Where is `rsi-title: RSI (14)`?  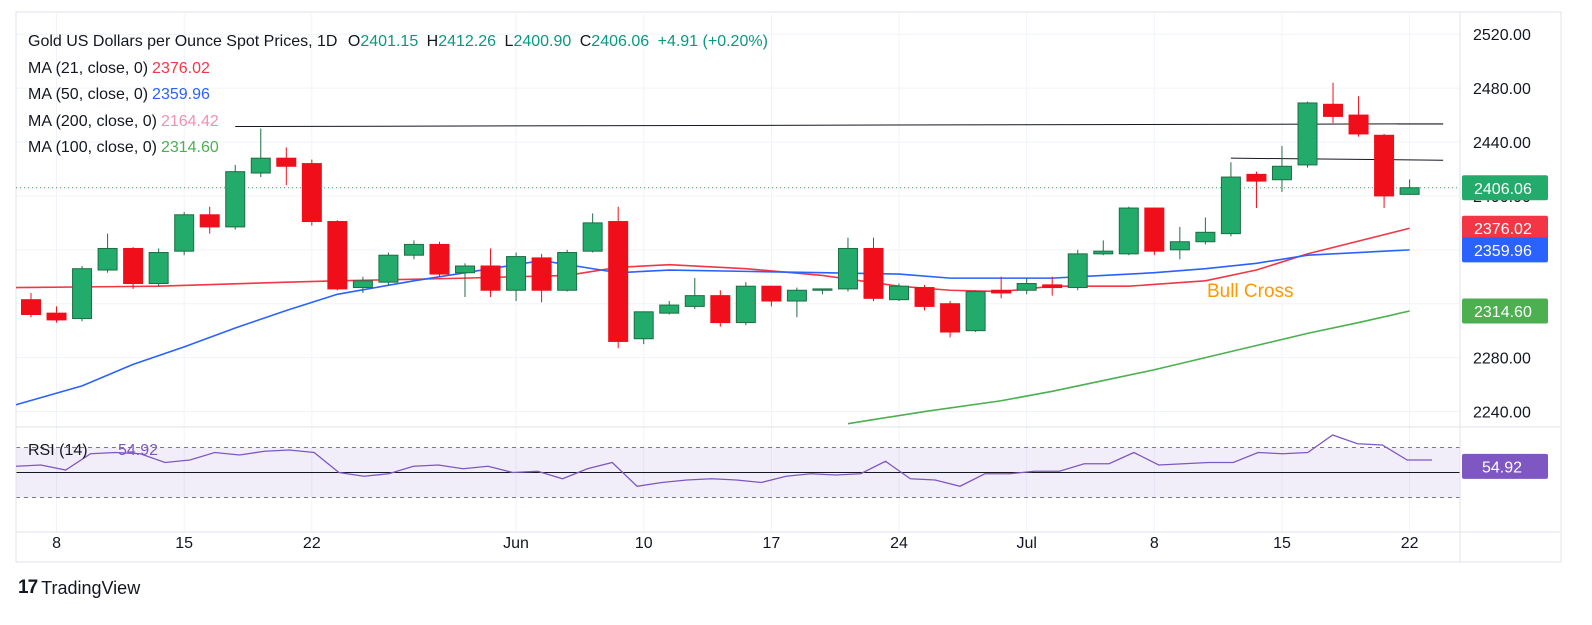
rsi-title: RSI (14) is located at coordinates (58, 450).